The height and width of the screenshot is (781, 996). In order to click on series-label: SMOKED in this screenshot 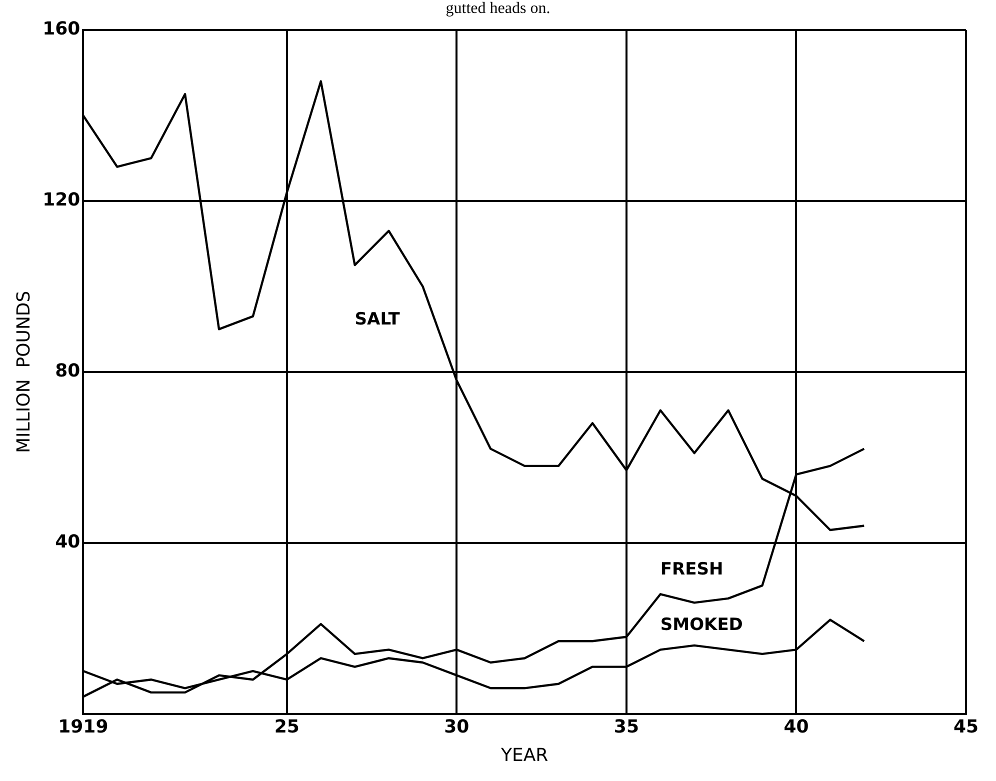, I will do `click(701, 625)`.